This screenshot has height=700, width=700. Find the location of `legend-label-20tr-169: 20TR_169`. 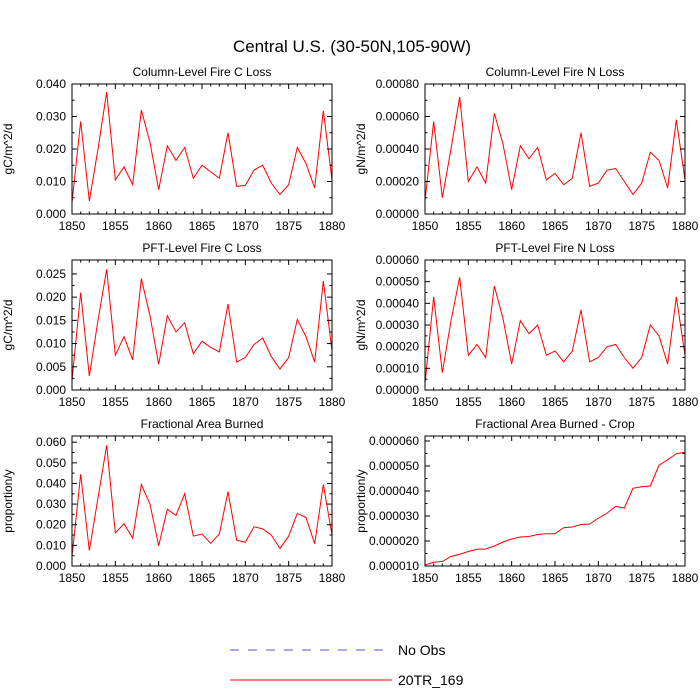

legend-label-20tr-169: 20TR_169 is located at coordinates (431, 680).